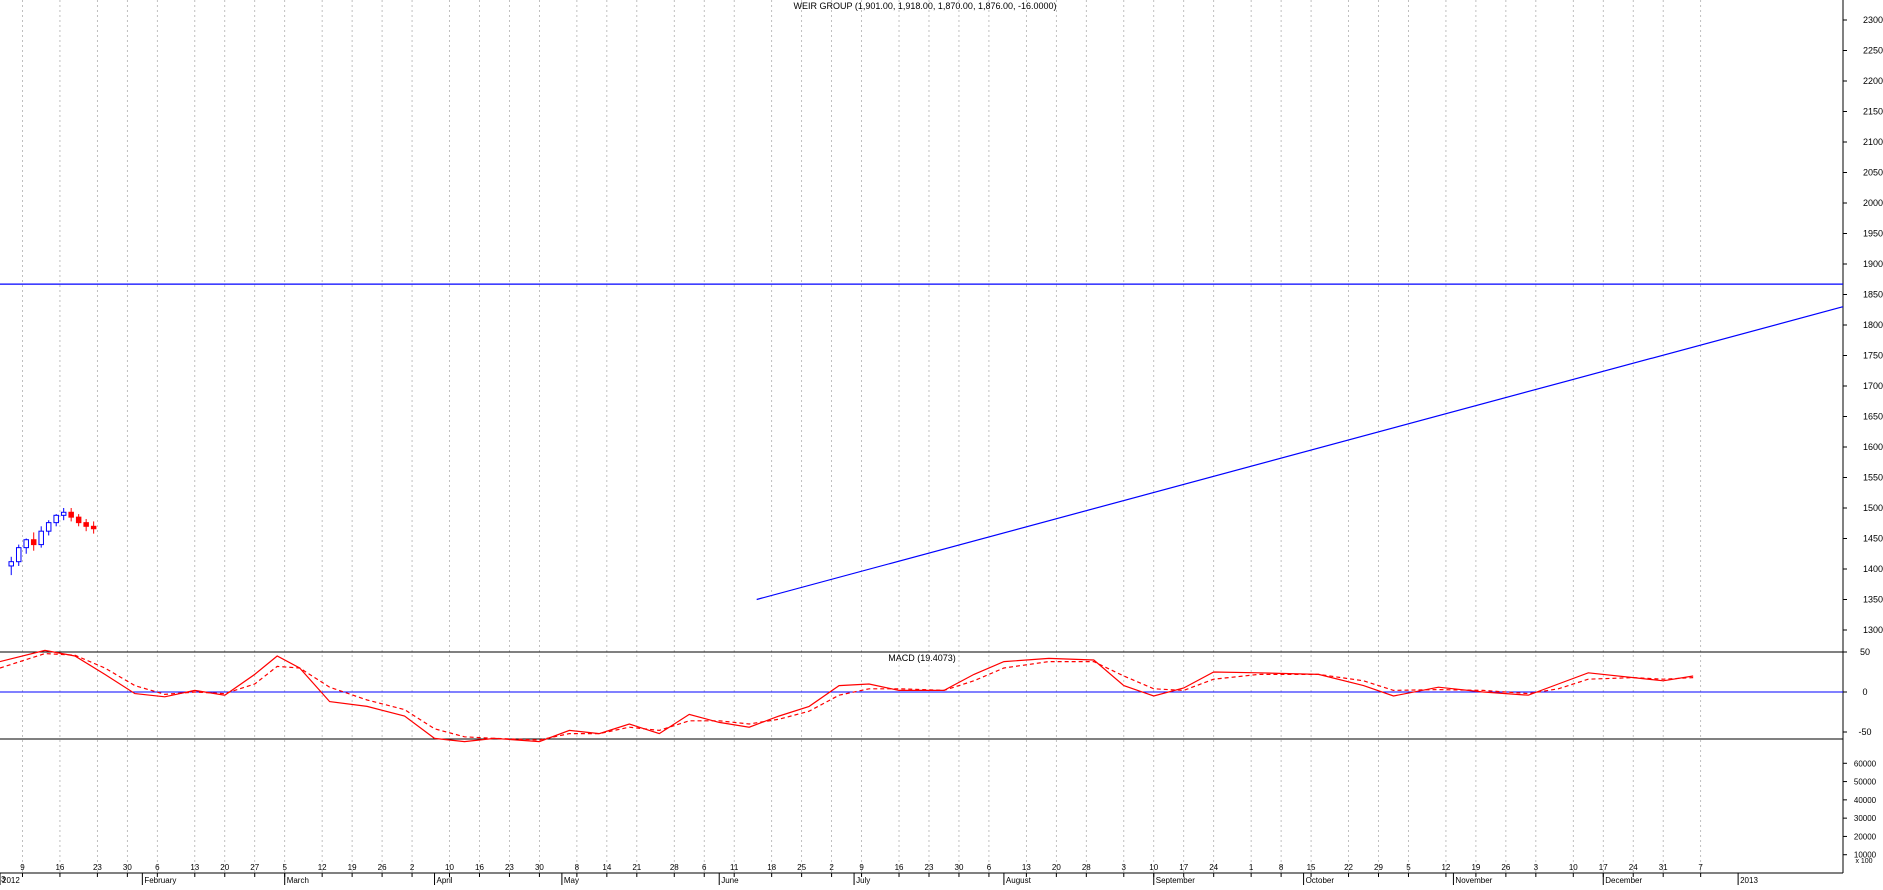 The width and height of the screenshot is (1883, 890). Describe the element at coordinates (254, 867) in the screenshot. I see `x-day-tick-label: 27` at that location.